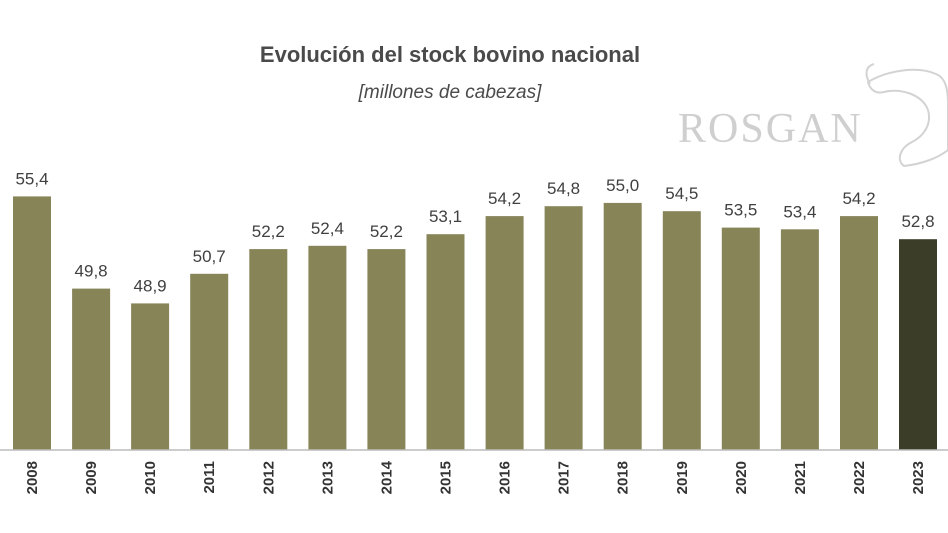 The width and height of the screenshot is (948, 533). What do you see at coordinates (91, 271) in the screenshot?
I see `value-label-2009: 49,8` at bounding box center [91, 271].